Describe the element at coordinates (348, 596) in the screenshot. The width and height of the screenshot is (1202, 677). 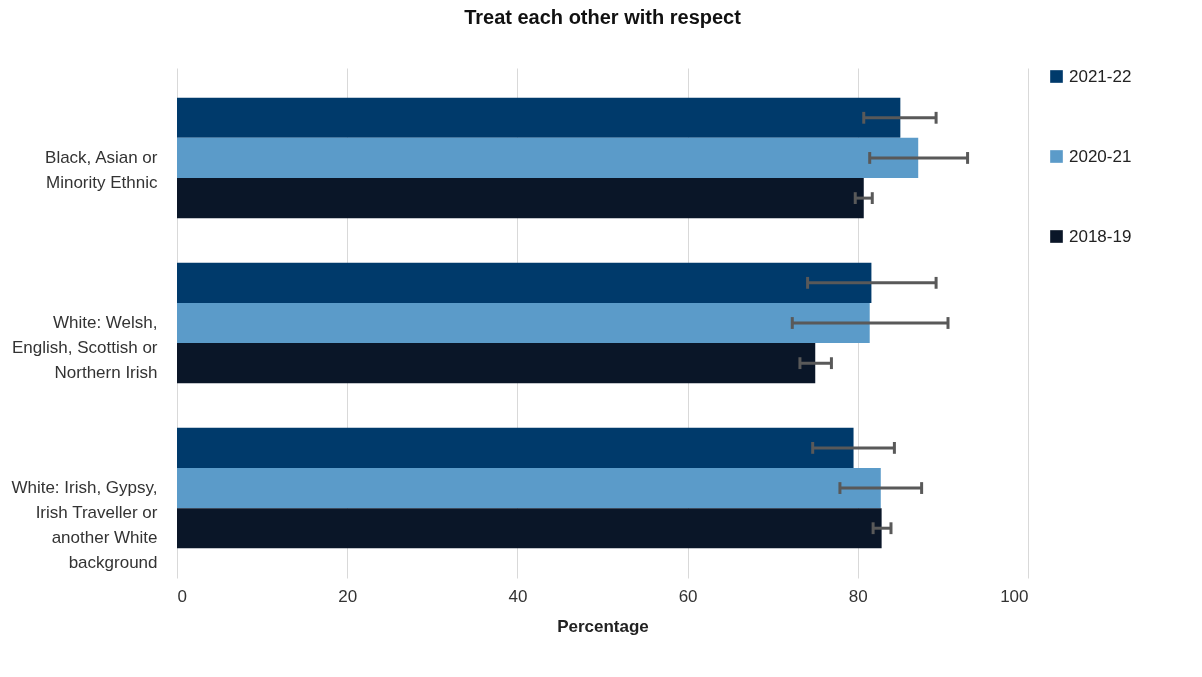
I see `x-tick-label: 20` at that location.